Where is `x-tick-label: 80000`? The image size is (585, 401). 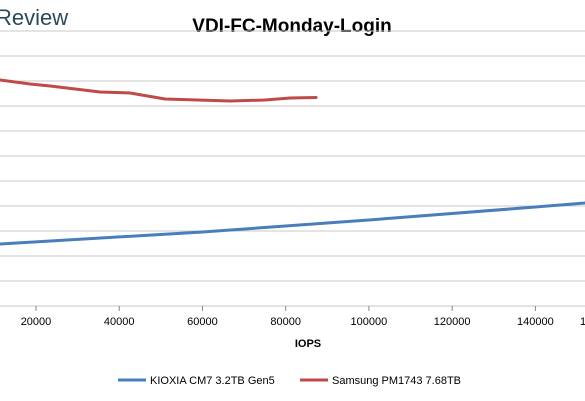
x-tick-label: 80000 is located at coordinates (285, 322).